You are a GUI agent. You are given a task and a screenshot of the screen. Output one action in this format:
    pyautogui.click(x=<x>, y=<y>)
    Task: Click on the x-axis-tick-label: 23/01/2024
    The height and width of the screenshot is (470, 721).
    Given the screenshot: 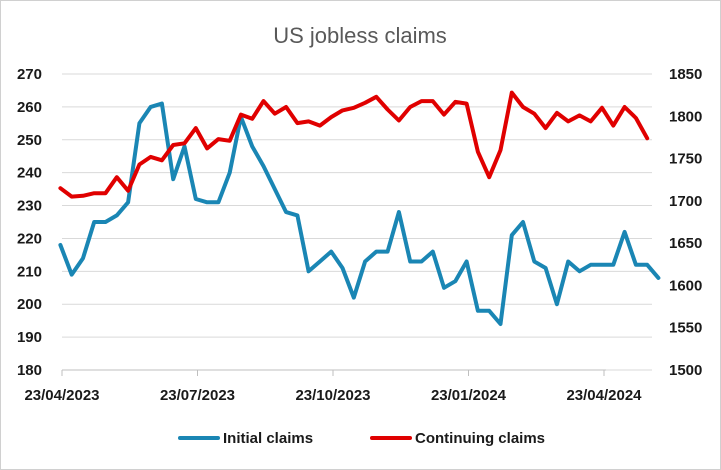 What is the action you would take?
    pyautogui.click(x=469, y=395)
    